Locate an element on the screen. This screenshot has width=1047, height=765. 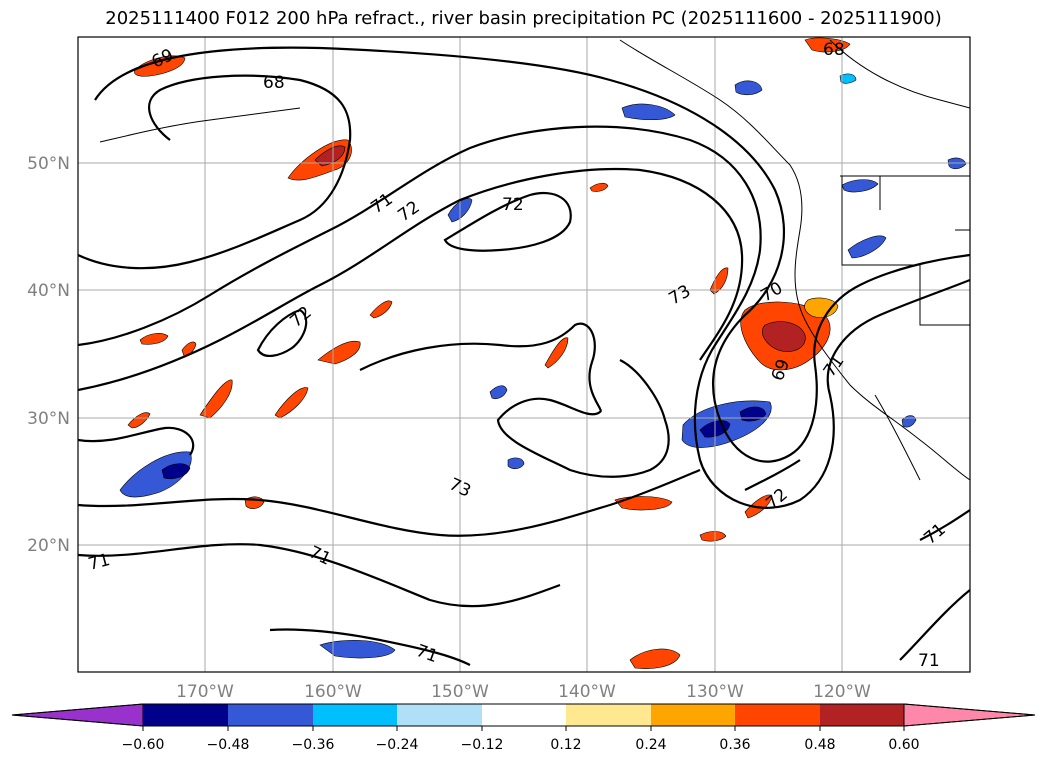
colorbar-tick-label: −0.24 is located at coordinates (397, 745).